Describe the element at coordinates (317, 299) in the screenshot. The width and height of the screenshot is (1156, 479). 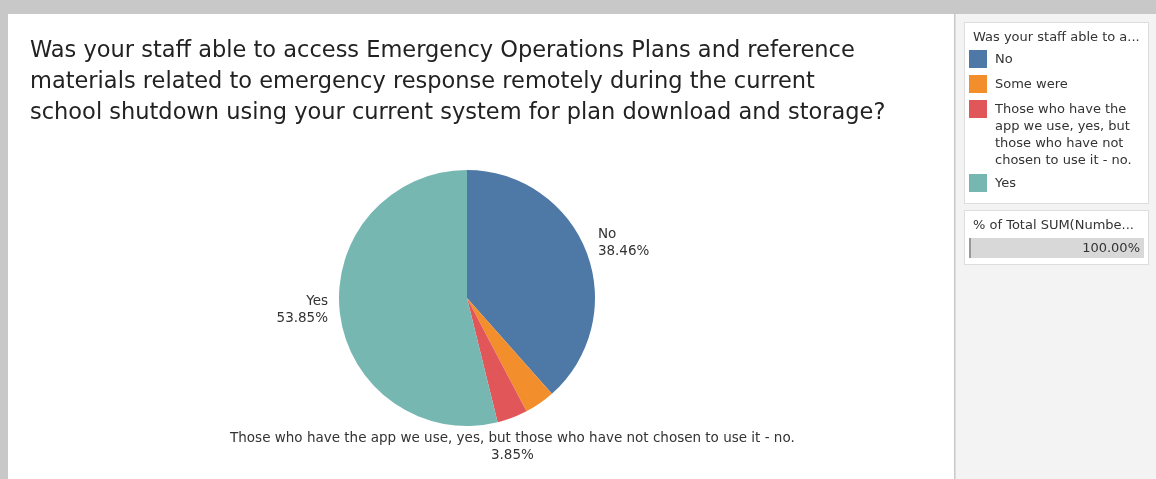
I see `slice-label: Yes` at that location.